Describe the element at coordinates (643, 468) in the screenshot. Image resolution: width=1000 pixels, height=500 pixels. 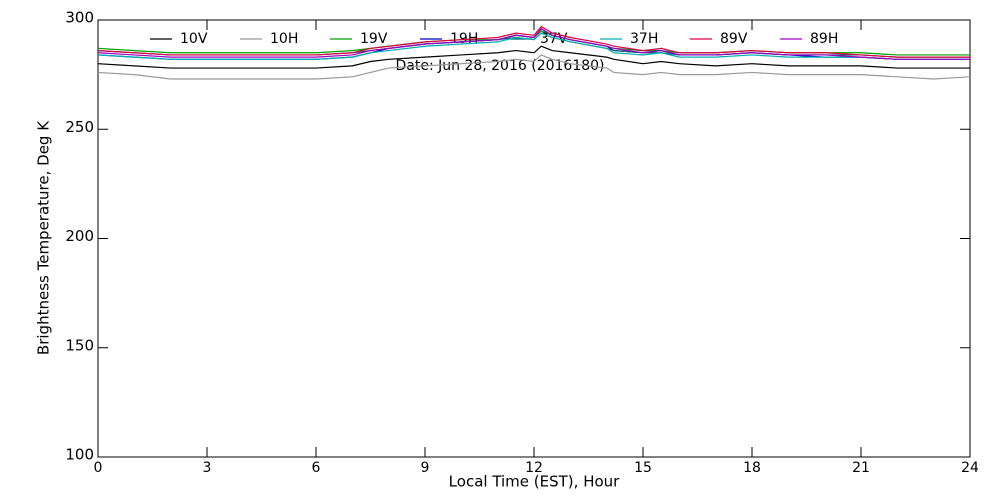
I see `x-tick-label: 15` at that location.